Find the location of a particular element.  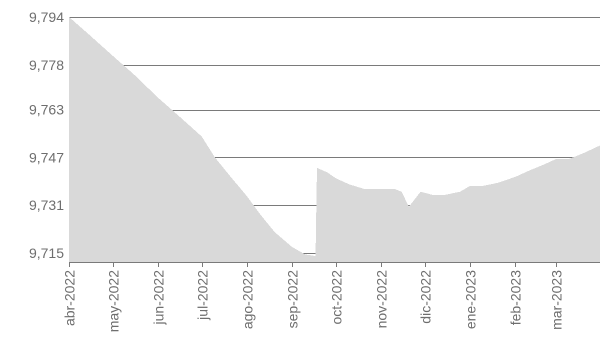

x-tick-label: may-2022 is located at coordinates (114, 301).